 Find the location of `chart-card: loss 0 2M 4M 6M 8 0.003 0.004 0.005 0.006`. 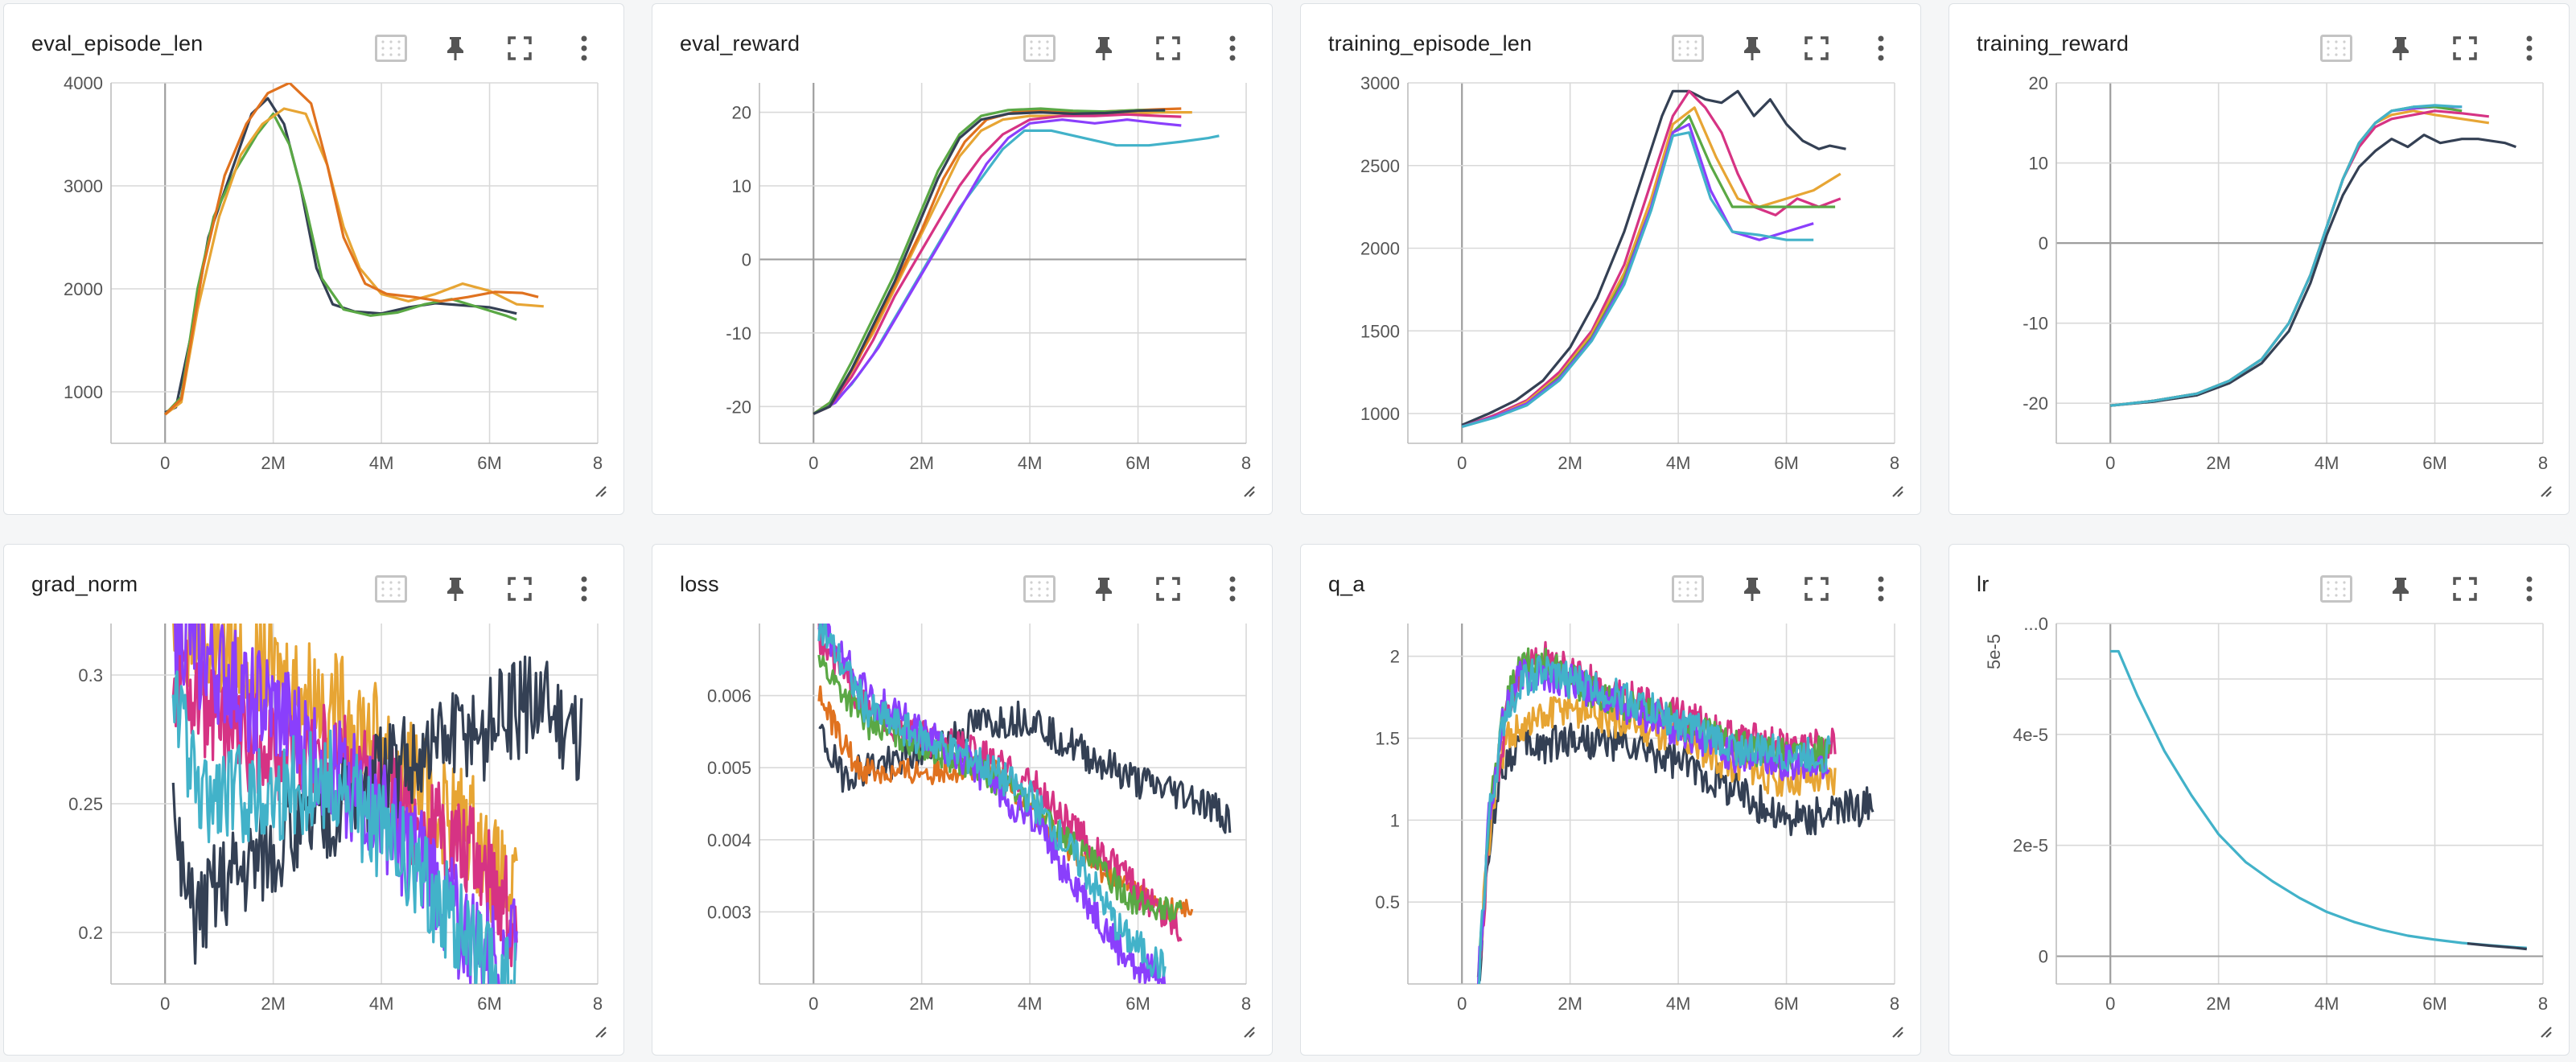

chart-card: loss 0 2M 4M 6M 8 0.003 0.004 0.005 0.006 is located at coordinates (962, 800).